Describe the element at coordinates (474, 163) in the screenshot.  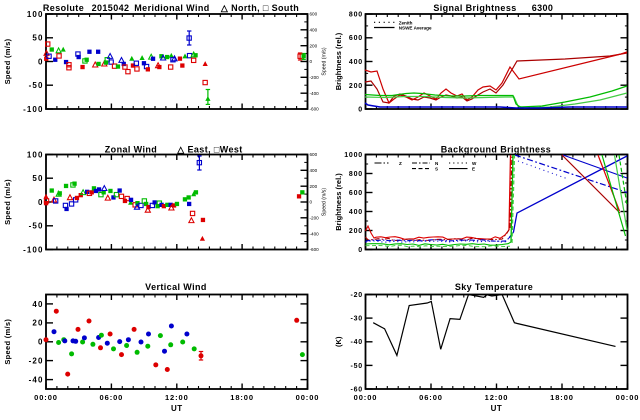
I see `svg-text: W` at that location.